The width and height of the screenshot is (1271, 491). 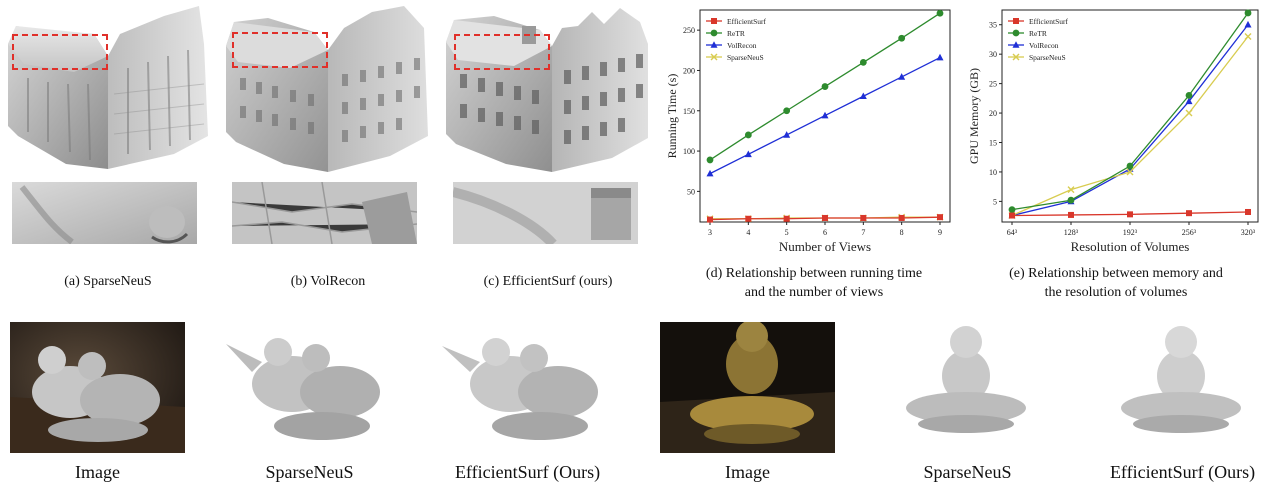 What do you see at coordinates (324, 213) in the screenshot?
I see `zoom-crop-volrecon` at bounding box center [324, 213].